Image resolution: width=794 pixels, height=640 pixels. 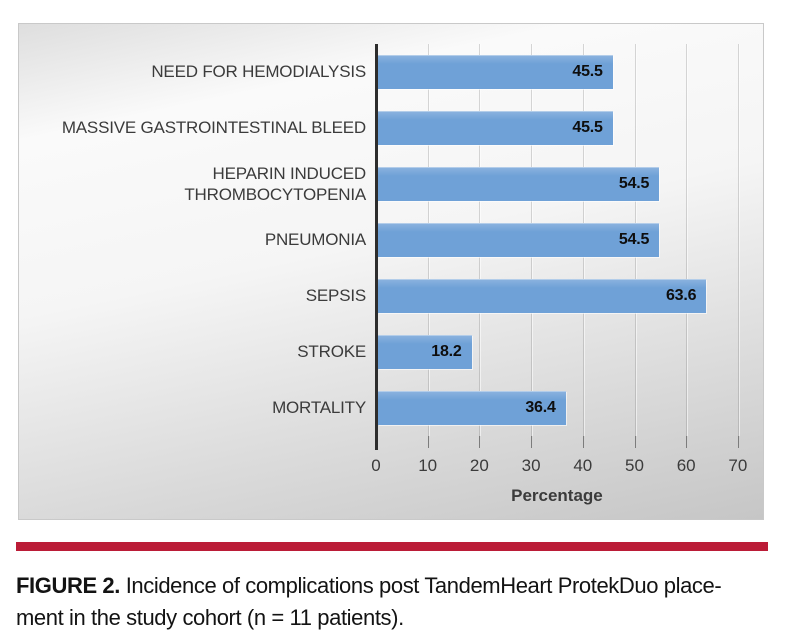 I want to click on caption-divider-rule, so click(x=392, y=546).